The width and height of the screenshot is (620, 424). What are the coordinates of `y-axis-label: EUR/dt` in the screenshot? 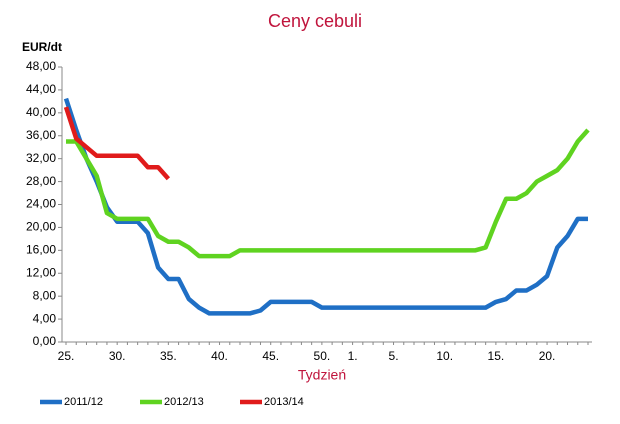 It's located at (42, 47).